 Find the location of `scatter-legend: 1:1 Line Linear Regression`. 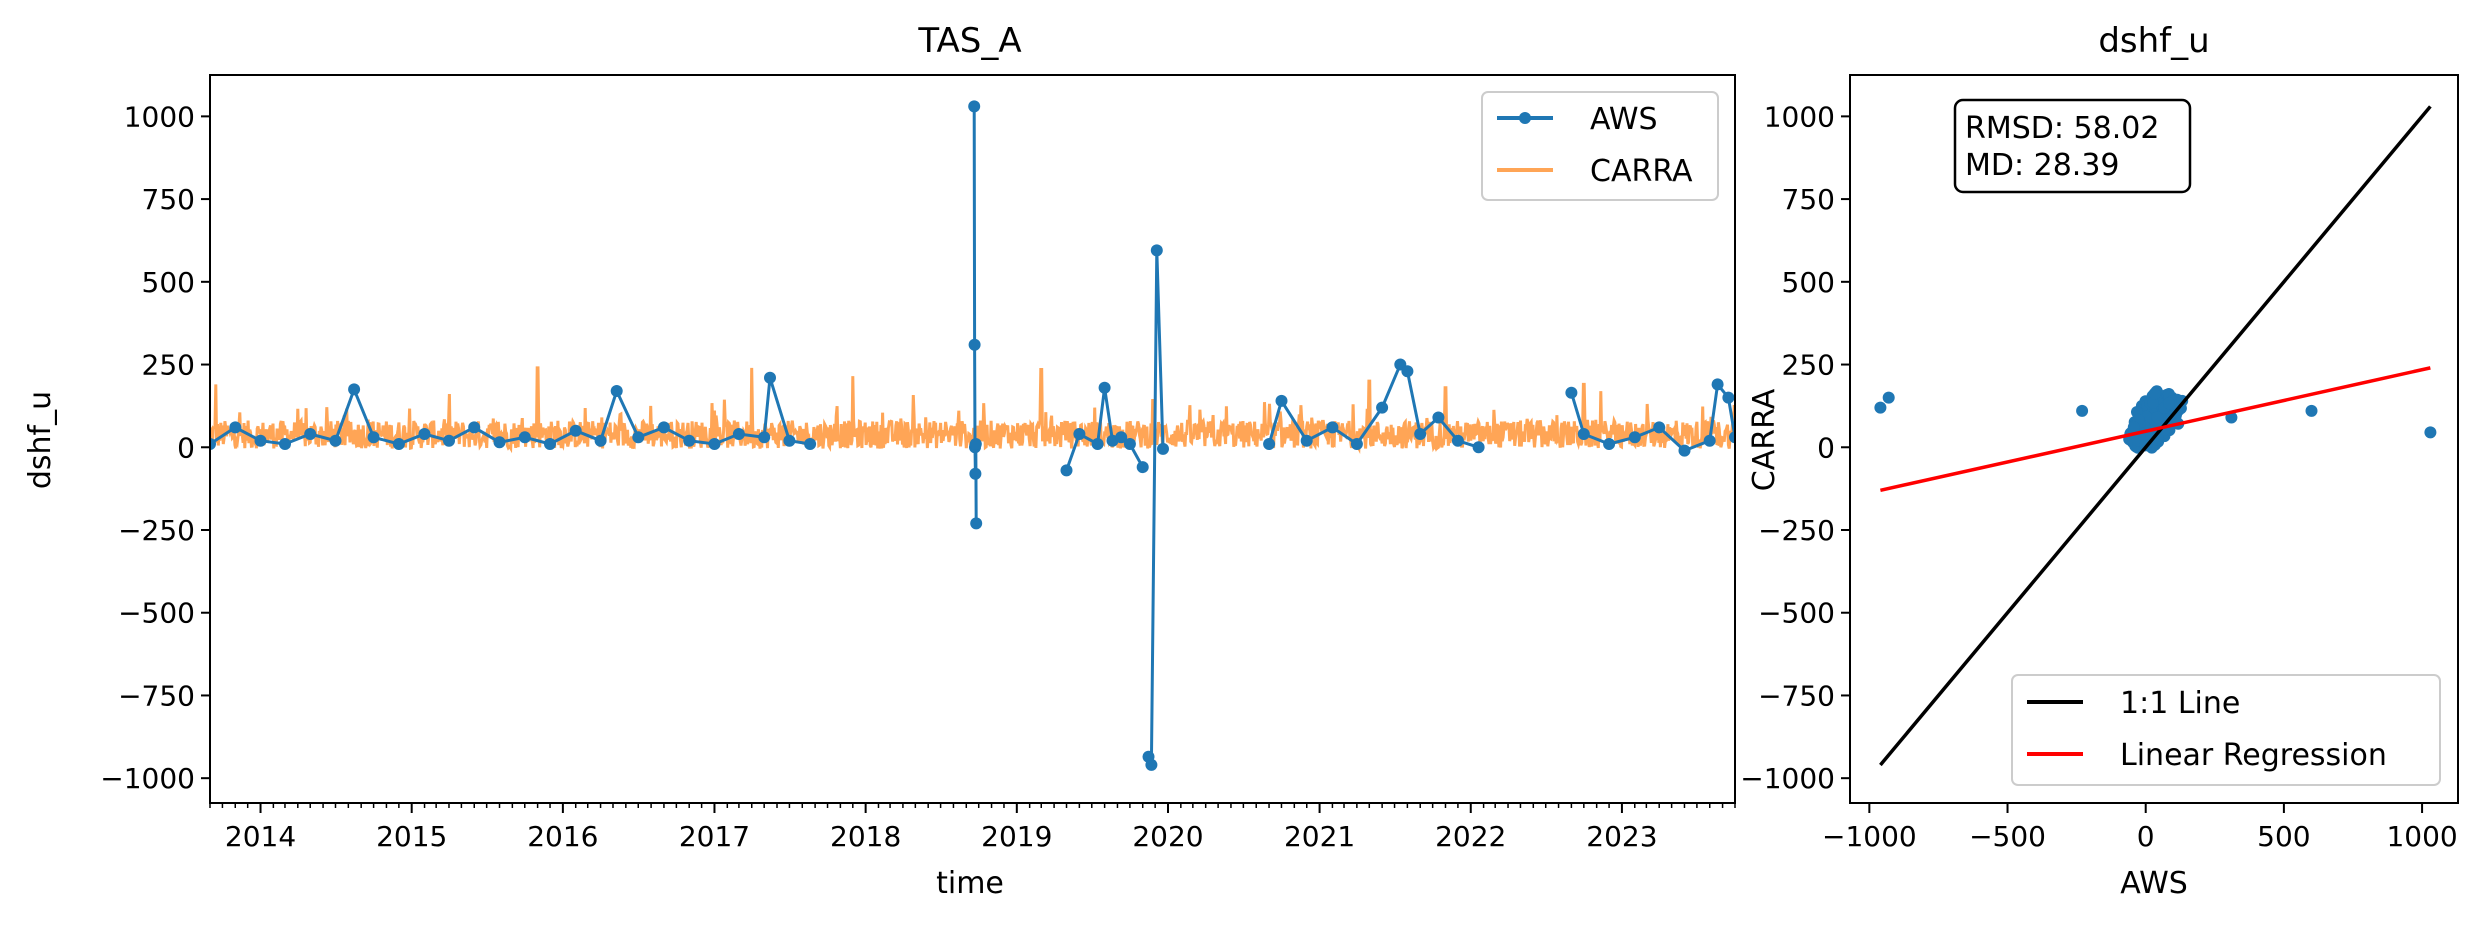

scatter-legend: 1:1 Line Linear Regression is located at coordinates (2226, 730).